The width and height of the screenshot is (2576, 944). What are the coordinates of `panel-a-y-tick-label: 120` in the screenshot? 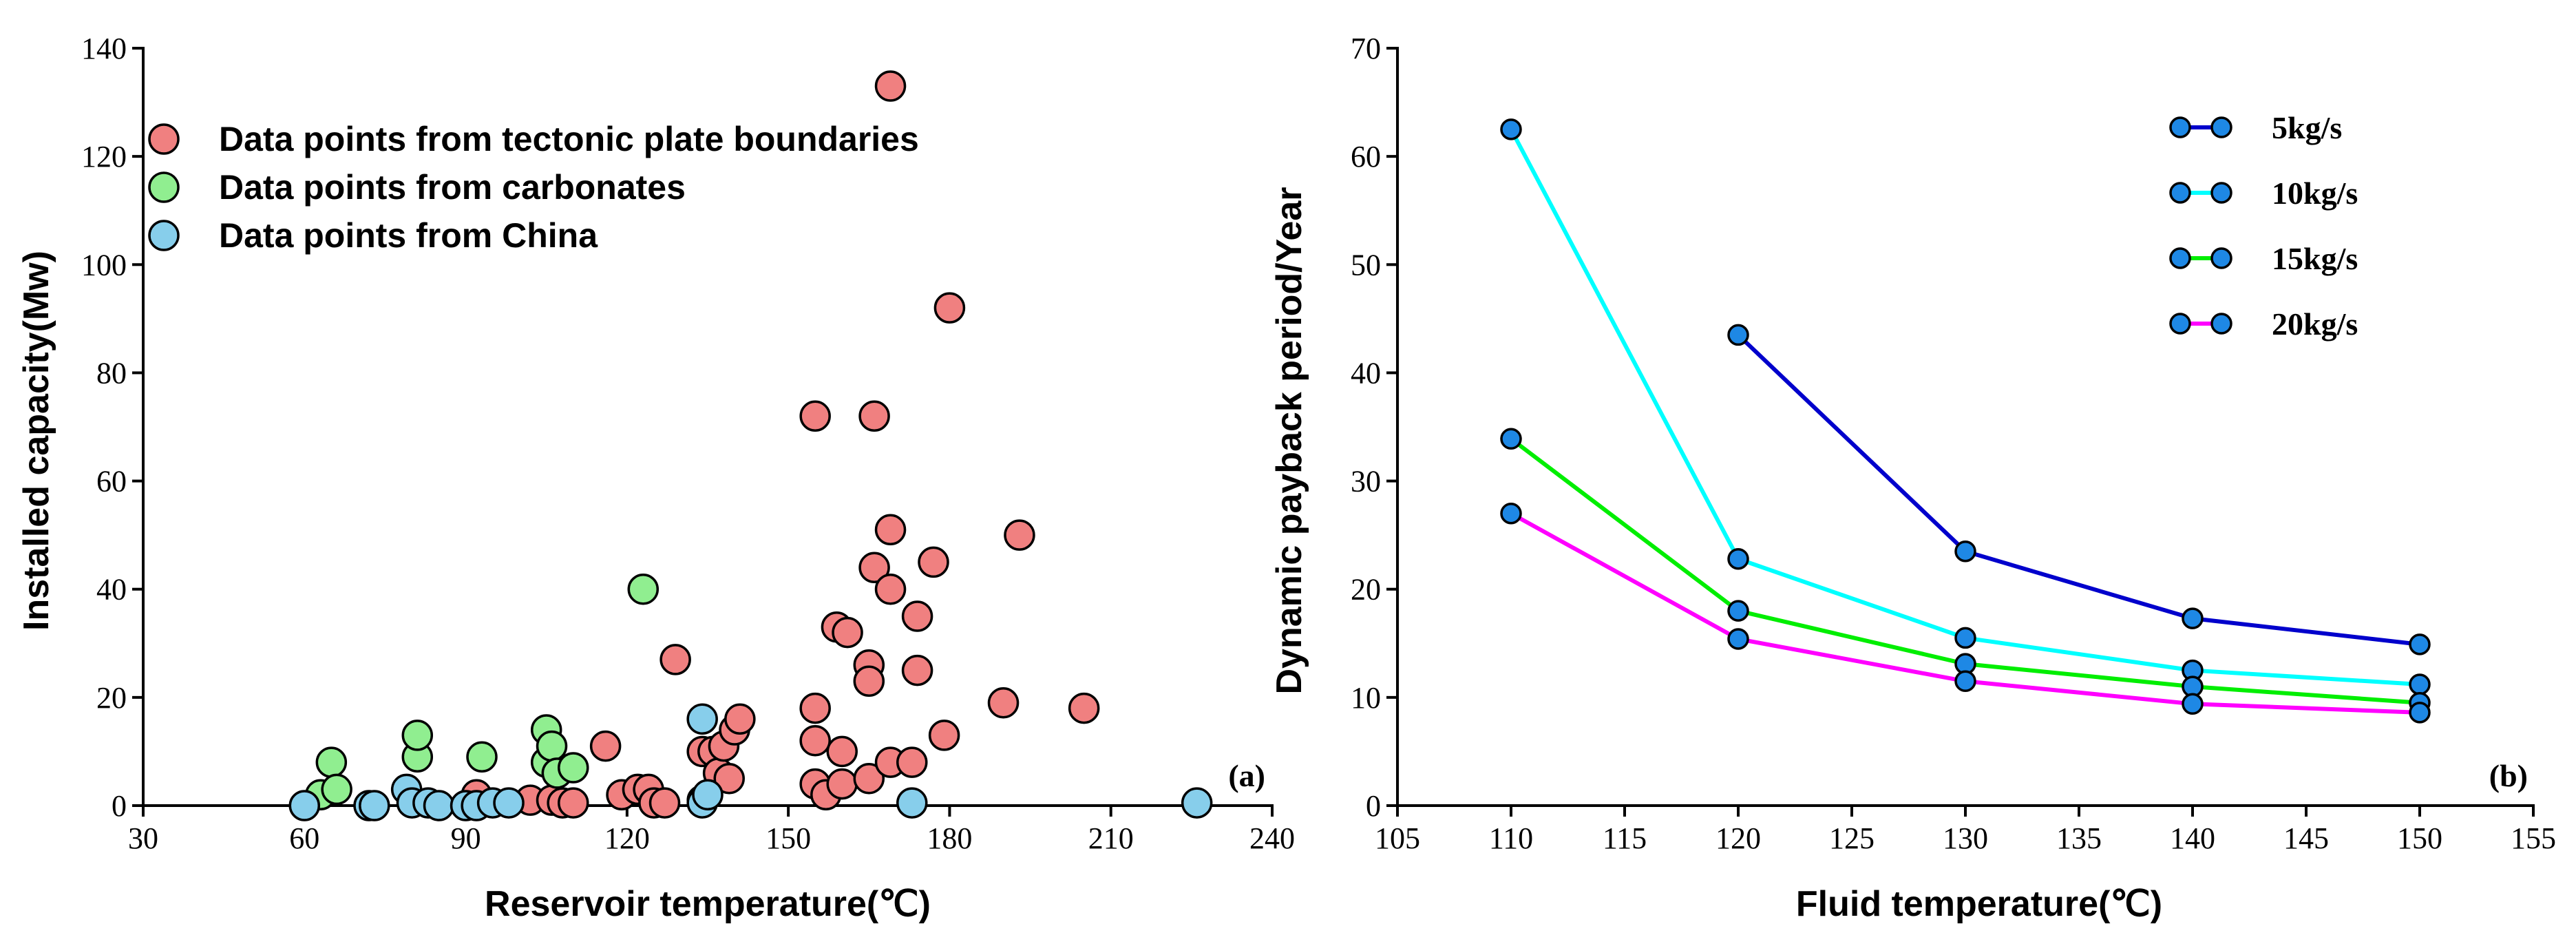 It's located at (104, 157).